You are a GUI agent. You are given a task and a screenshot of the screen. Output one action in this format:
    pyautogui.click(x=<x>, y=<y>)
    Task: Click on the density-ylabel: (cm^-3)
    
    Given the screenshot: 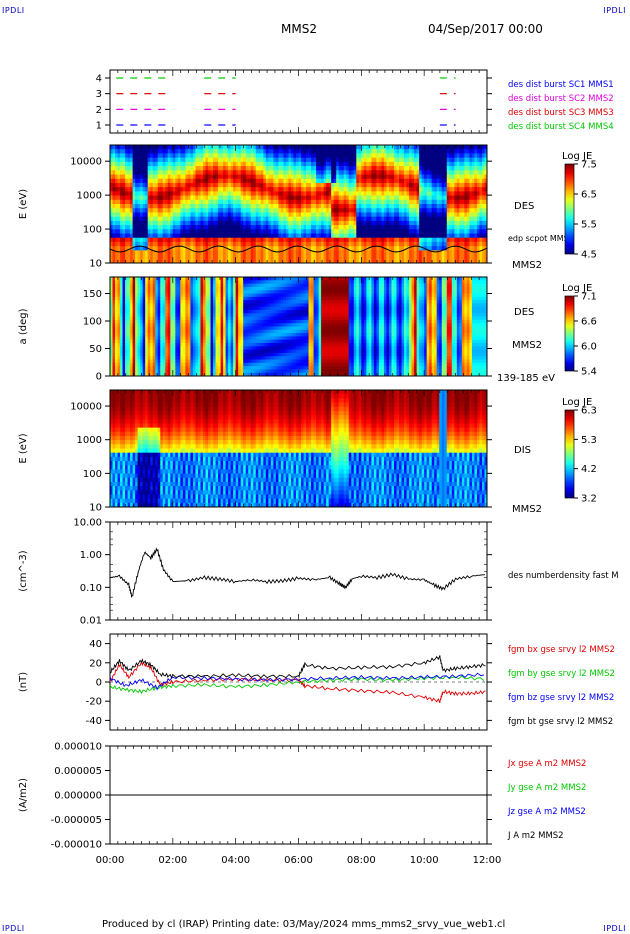 What is the action you would take?
    pyautogui.click(x=23, y=570)
    